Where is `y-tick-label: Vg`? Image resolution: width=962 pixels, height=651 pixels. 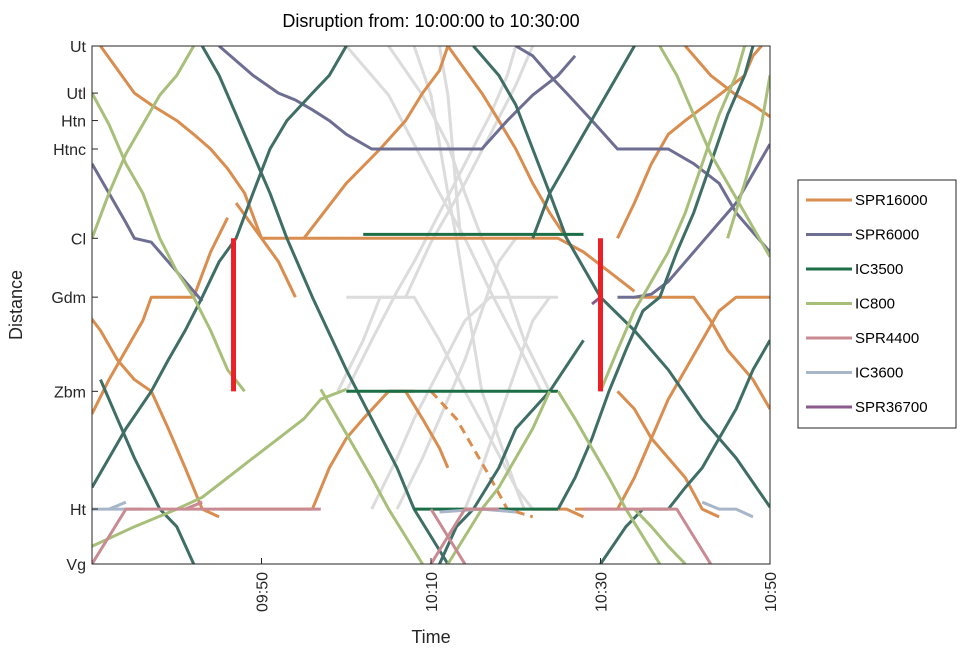 y-tick-label: Vg is located at coordinates (76, 565).